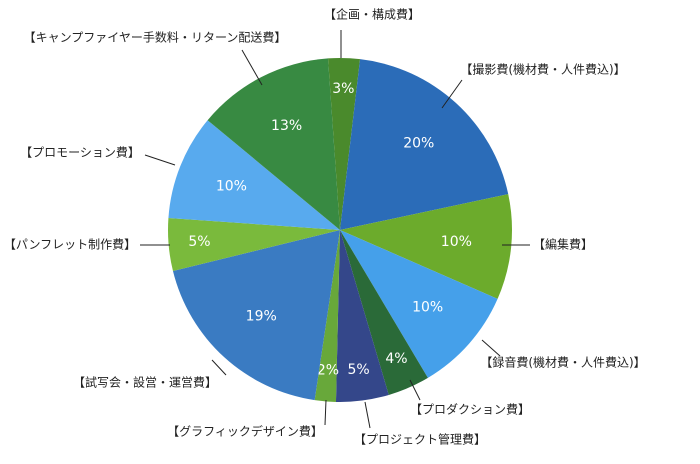 The width and height of the screenshot is (700, 464). What do you see at coordinates (261, 316) in the screenshot?
I see `value-label: 19%` at bounding box center [261, 316].